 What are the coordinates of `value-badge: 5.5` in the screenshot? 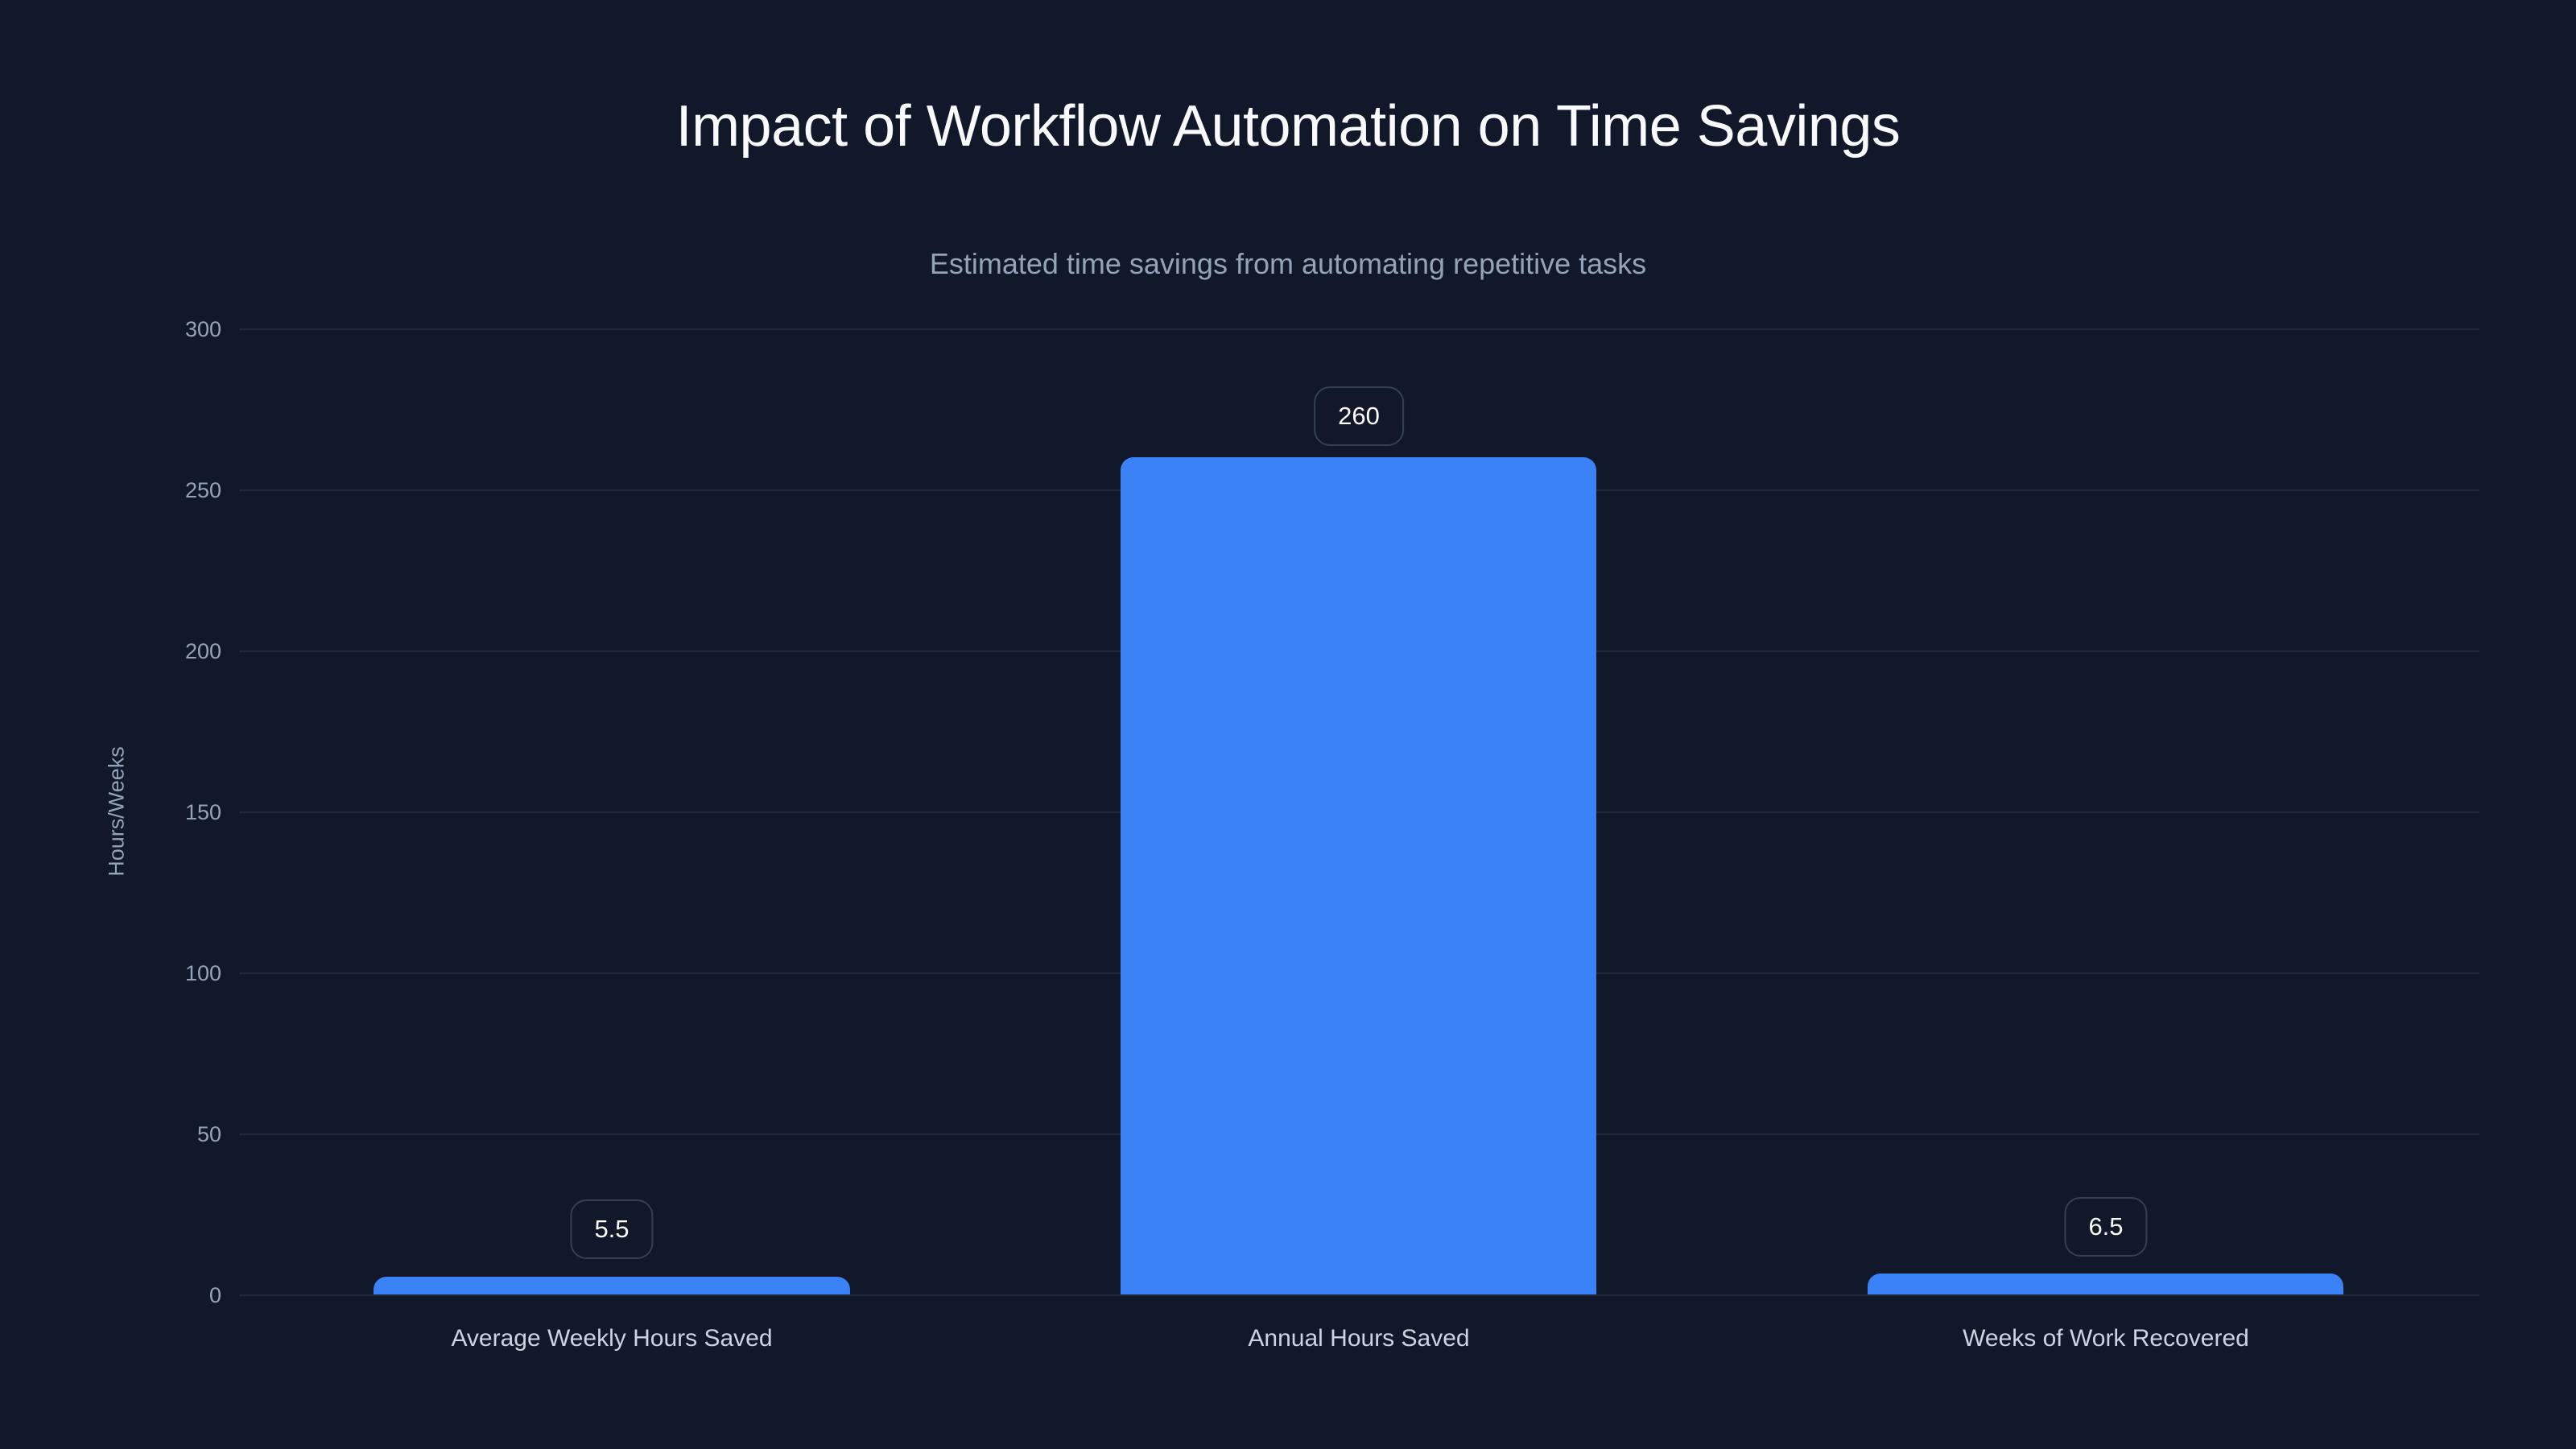 It's located at (612, 1229).